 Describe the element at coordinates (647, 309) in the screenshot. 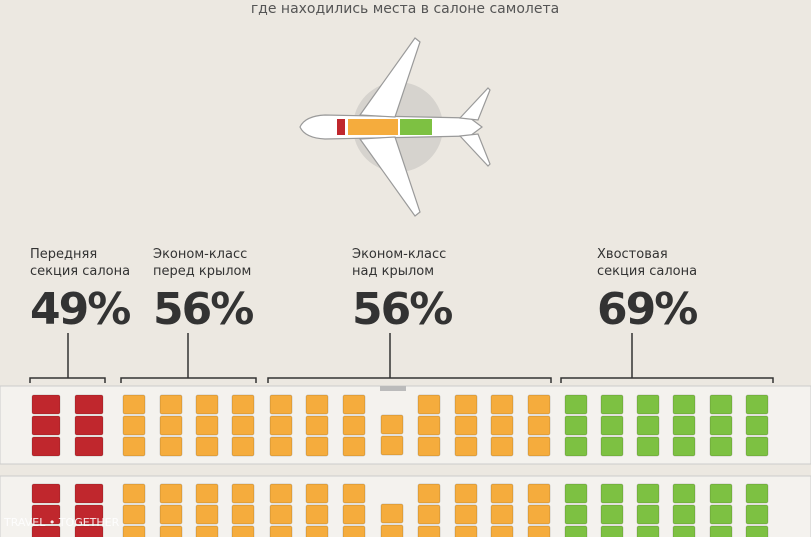

I see `section-percent: 69%` at that location.